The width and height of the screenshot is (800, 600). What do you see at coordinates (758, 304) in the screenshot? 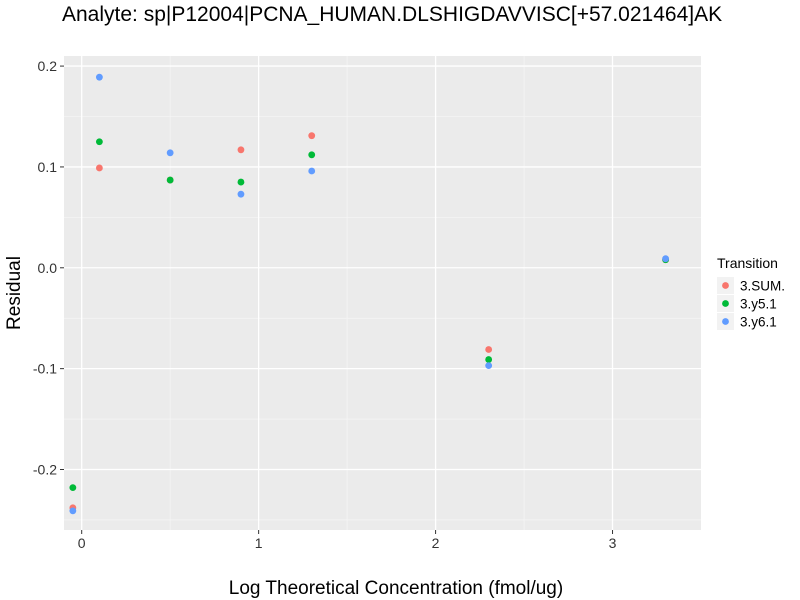
I see `legend-label-3-y5-1: 3.y5.1` at bounding box center [758, 304].